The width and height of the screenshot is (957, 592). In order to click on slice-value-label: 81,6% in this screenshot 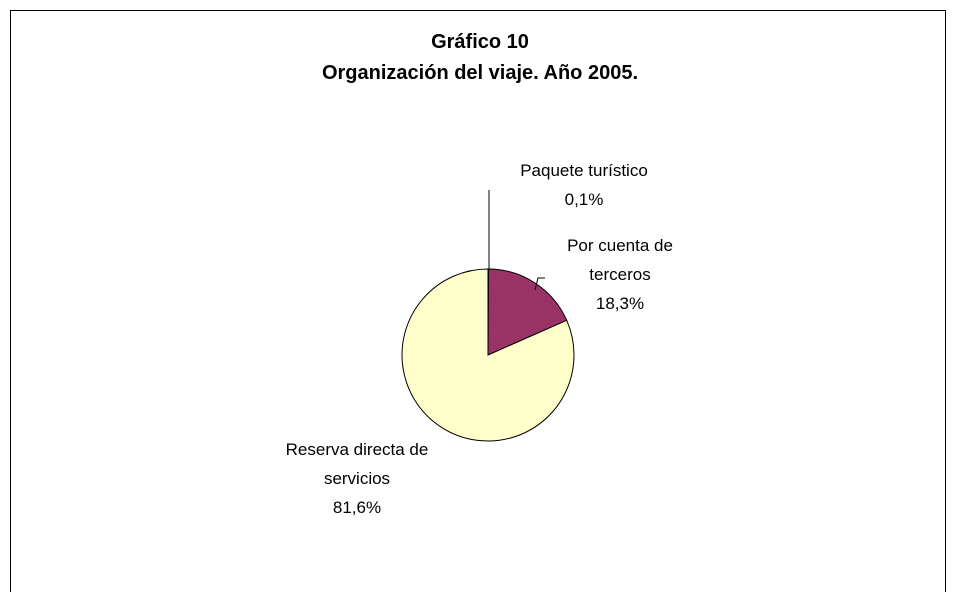, I will do `click(357, 507)`.